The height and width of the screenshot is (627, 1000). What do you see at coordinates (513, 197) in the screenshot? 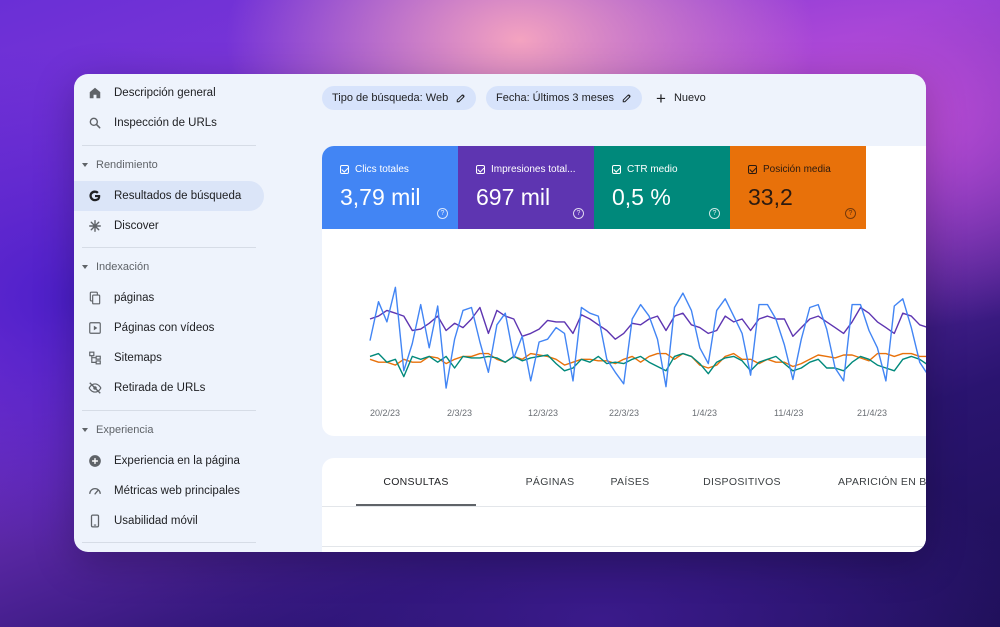
I see `metric-value: 697 mil` at bounding box center [513, 197].